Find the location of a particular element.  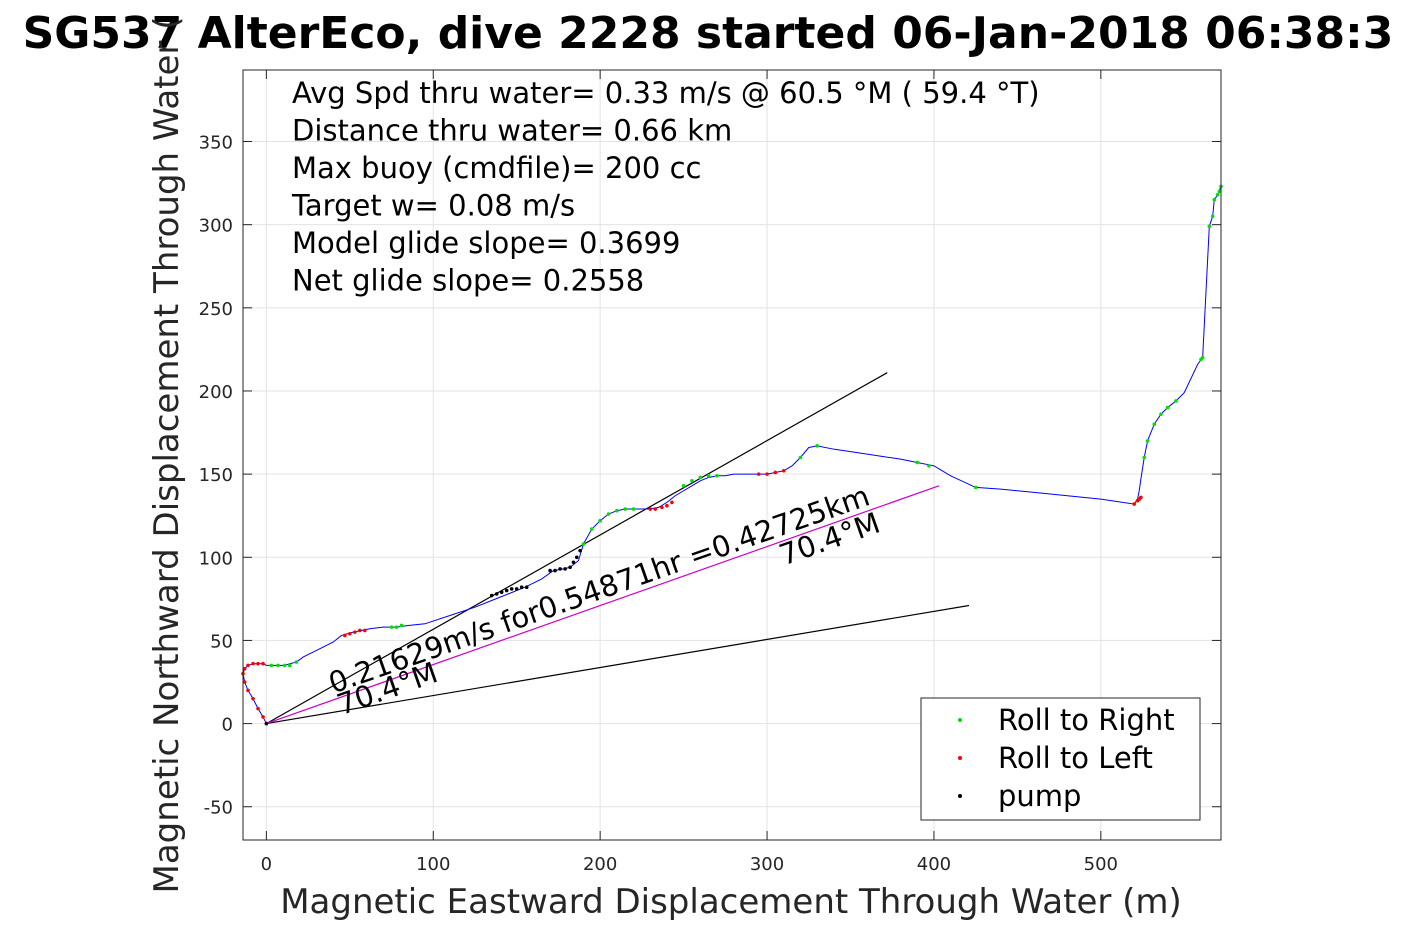

legend-label: Roll to Right is located at coordinates (1086, 720).